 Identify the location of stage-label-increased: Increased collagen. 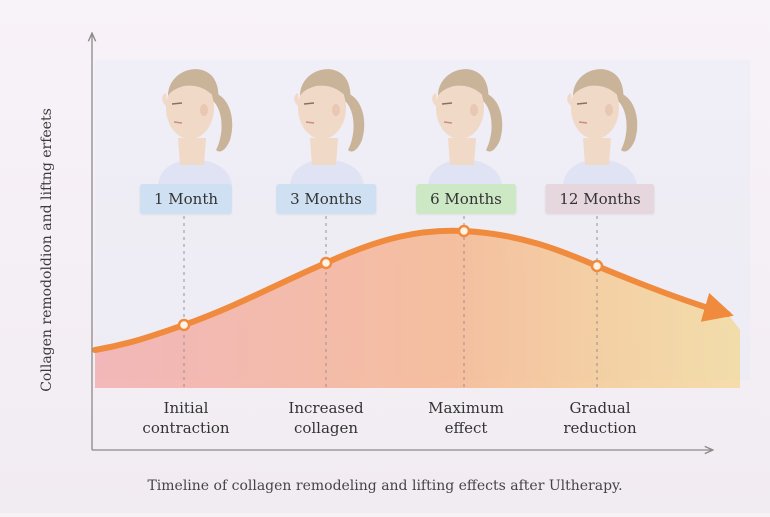
(326, 418).